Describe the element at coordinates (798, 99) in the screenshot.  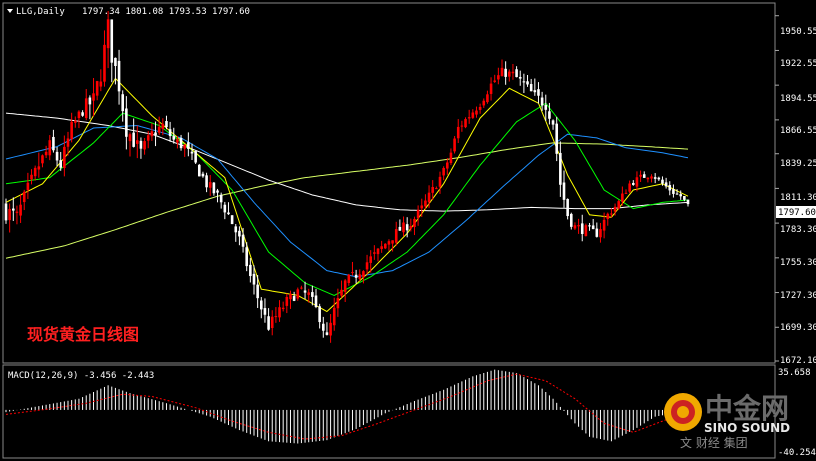
I see `price-tick: 1894.55` at that location.